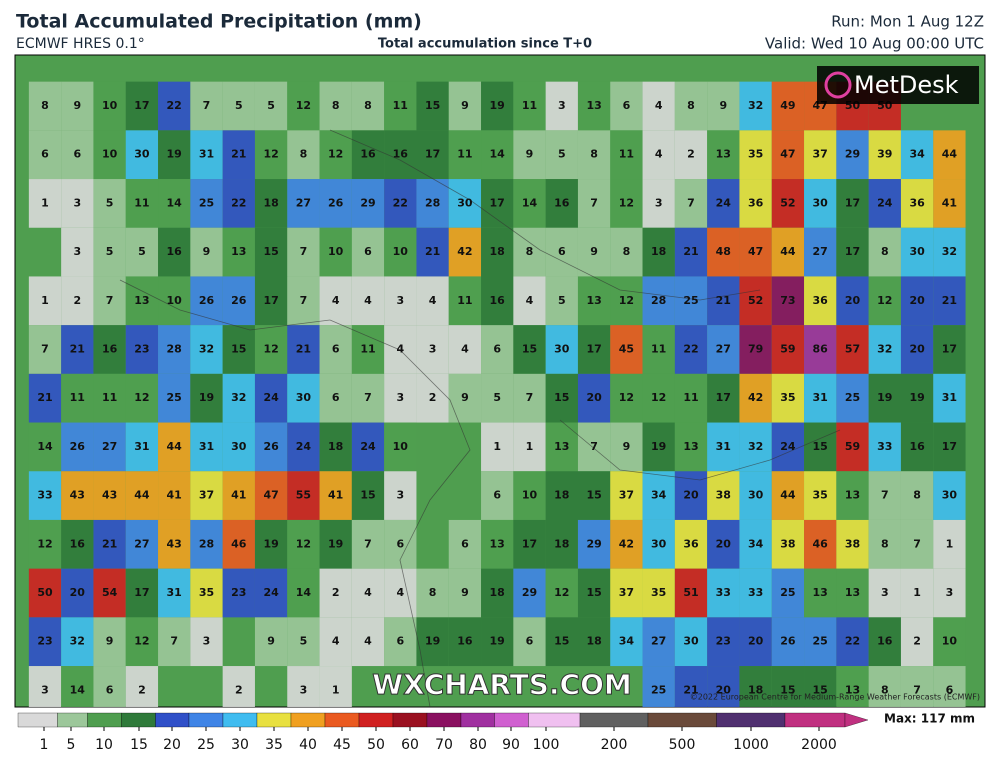 The width and height of the screenshot is (1000, 772). Describe the element at coordinates (336, 689) in the screenshot. I see `precip-value: 1` at that location.